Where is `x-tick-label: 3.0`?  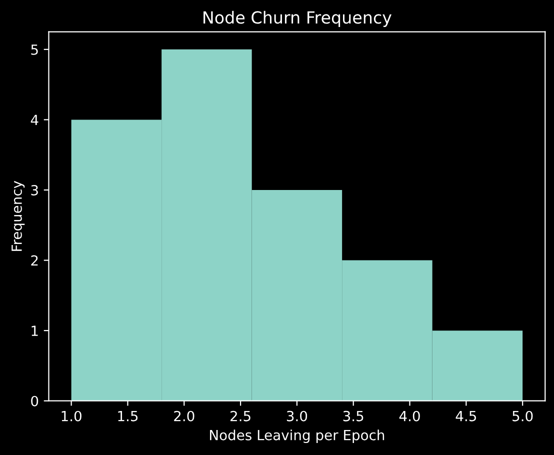
x-tick-label: 3.0 is located at coordinates (297, 416).